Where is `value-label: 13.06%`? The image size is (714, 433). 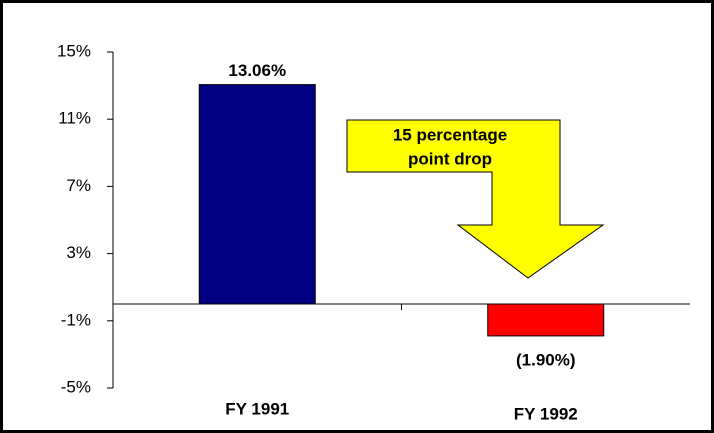
value-label: 13.06% is located at coordinates (257, 70).